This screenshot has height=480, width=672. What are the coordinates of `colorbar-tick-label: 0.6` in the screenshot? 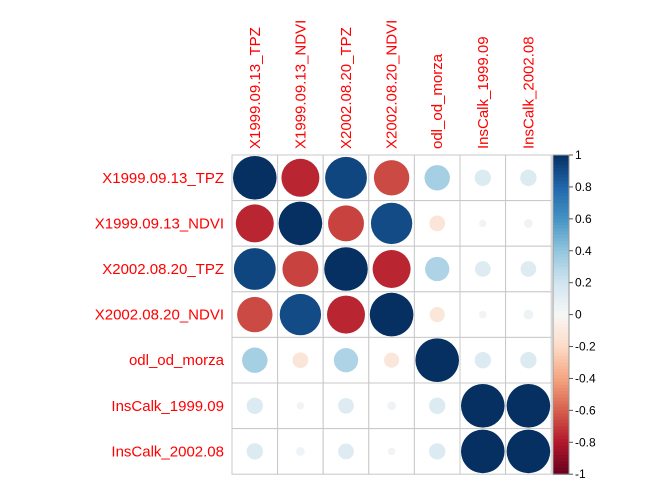 It's located at (583, 219).